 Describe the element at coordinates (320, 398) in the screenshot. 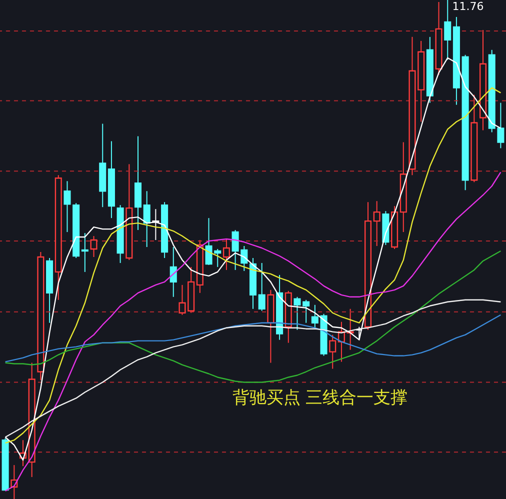

I see `annotation: 背驰买点 三线合一支撑` at that location.